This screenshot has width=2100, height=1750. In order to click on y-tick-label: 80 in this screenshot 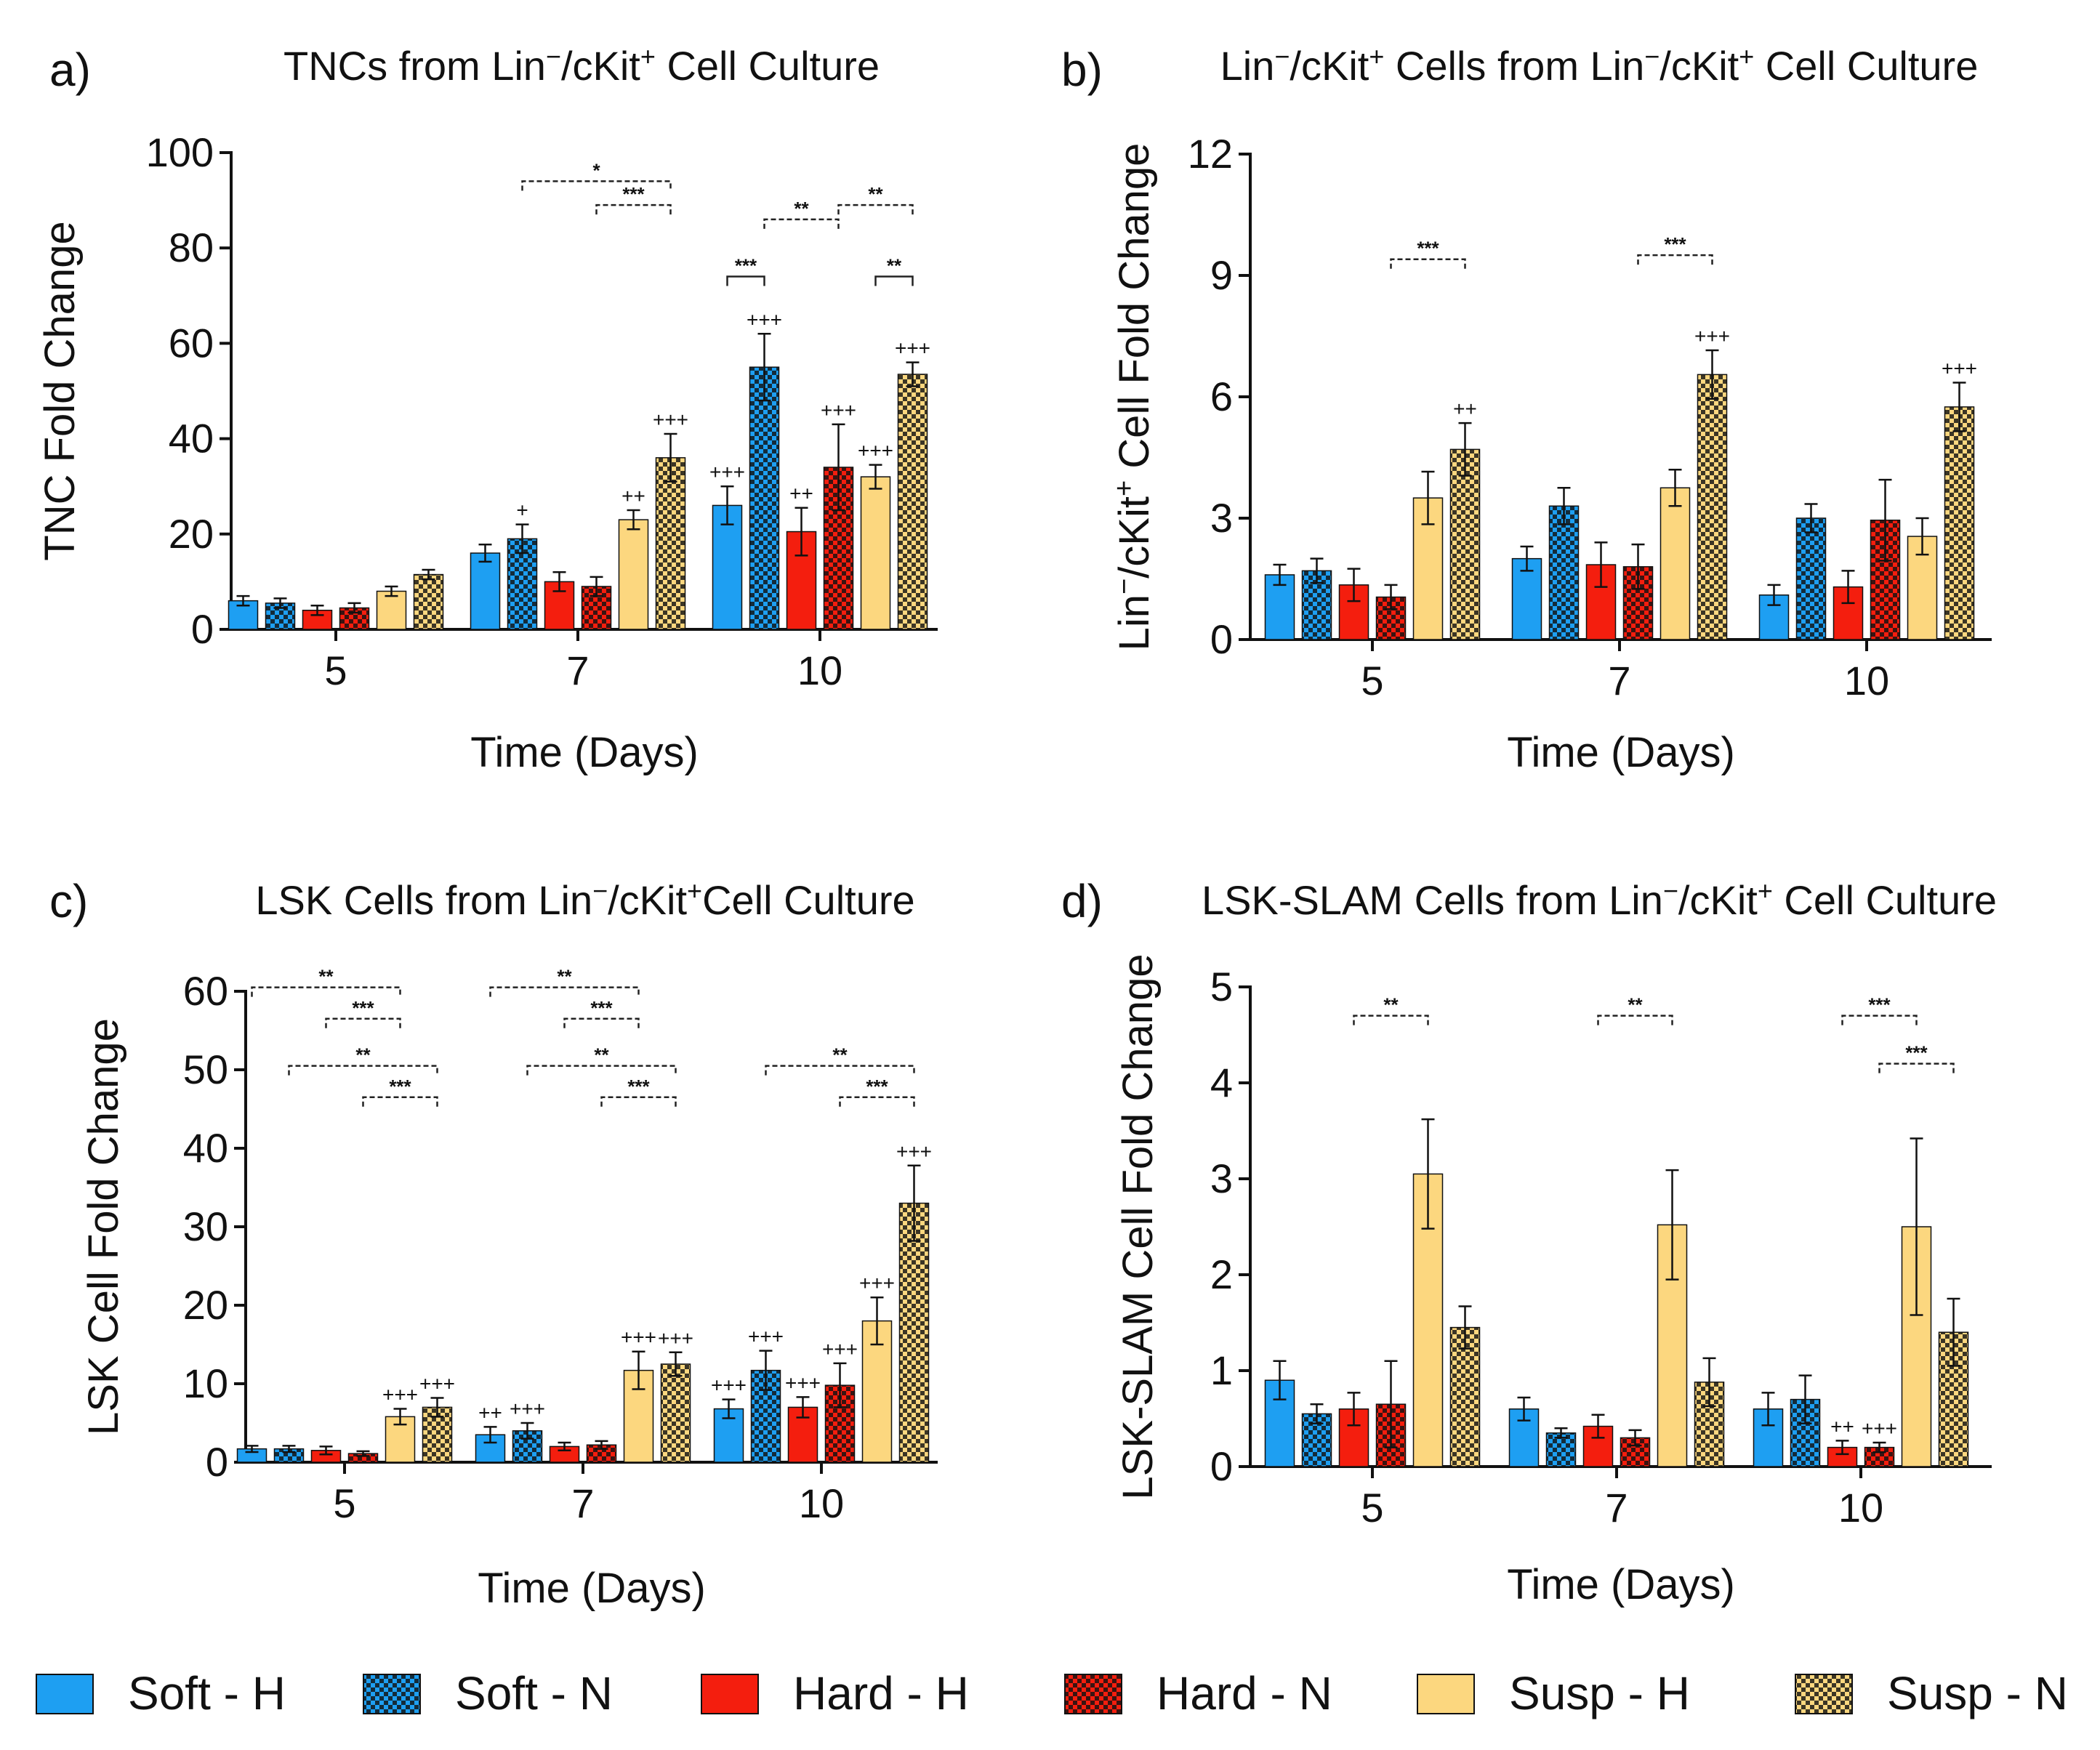, I will do `click(191, 247)`.